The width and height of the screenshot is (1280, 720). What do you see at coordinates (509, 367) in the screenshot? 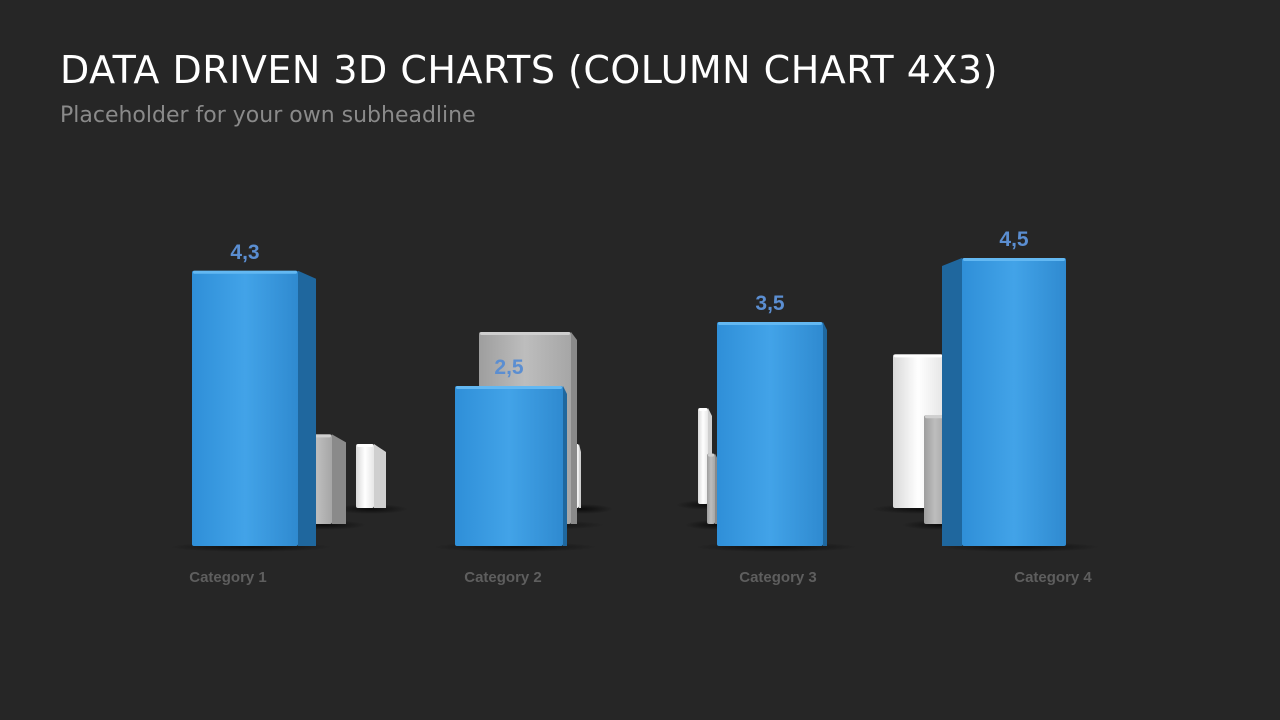
I see `data-label: 2,5` at bounding box center [509, 367].